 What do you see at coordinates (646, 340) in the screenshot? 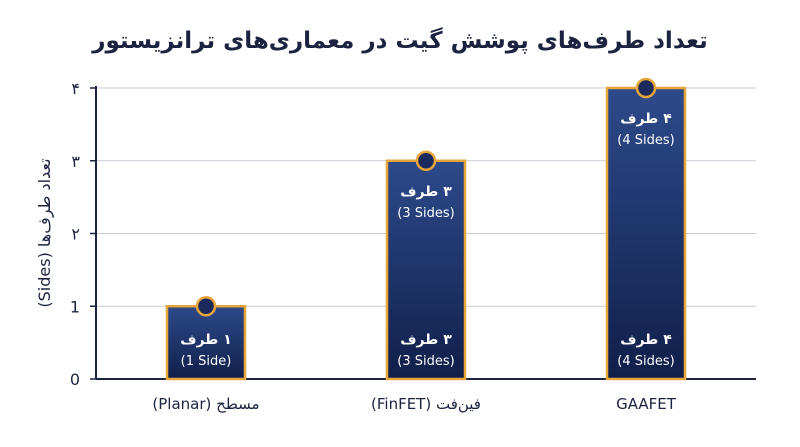
I see `bar-bottom-label-main: ۴ طرف` at bounding box center [646, 340].